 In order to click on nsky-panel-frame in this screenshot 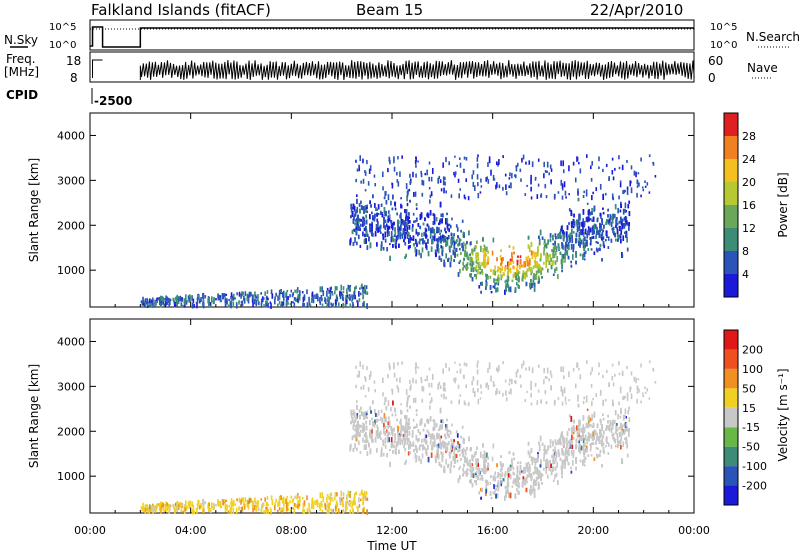, I will do `click(392, 35)`.